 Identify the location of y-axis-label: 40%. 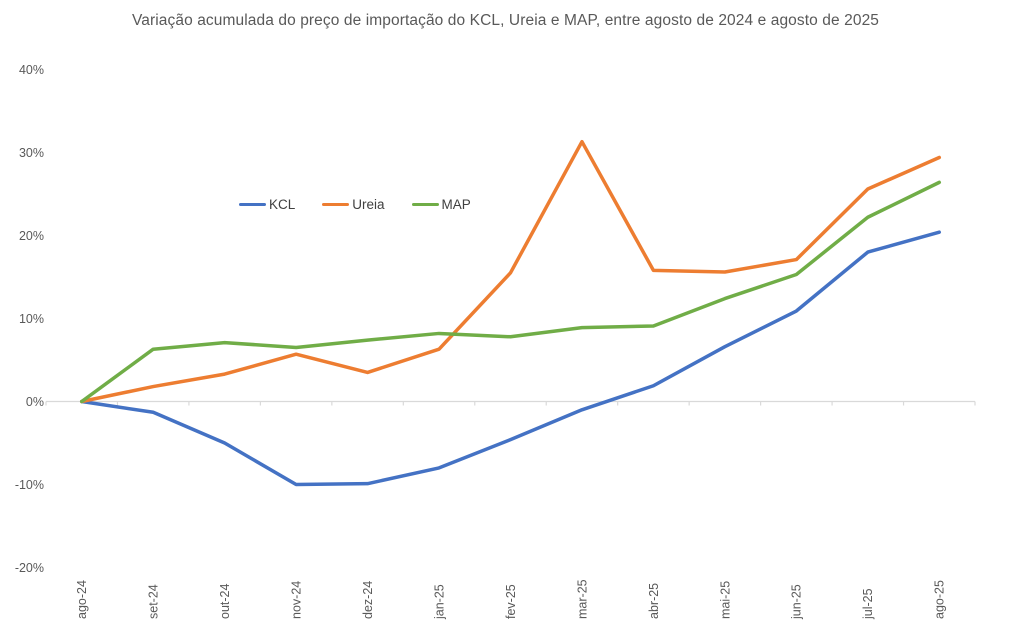
(31, 70).